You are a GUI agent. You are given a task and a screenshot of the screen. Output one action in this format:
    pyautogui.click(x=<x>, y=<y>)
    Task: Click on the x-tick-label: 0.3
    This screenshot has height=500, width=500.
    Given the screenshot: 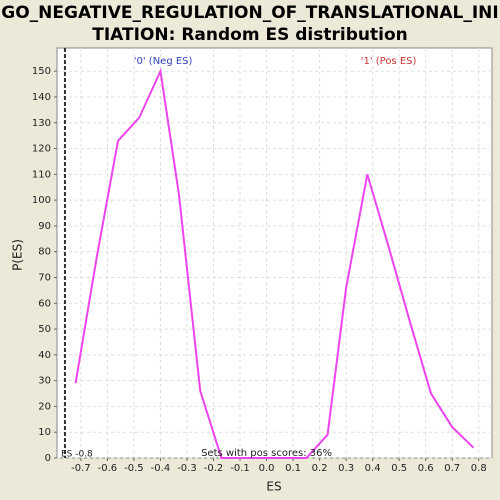 What is the action you would take?
    pyautogui.click(x=346, y=468)
    